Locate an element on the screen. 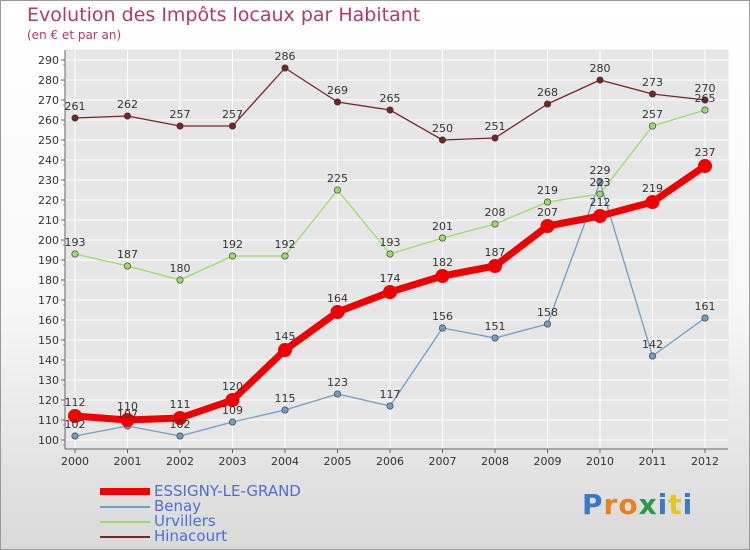 This screenshot has width=750, height=550. data-label-hinacourt: 273 is located at coordinates (652, 82).